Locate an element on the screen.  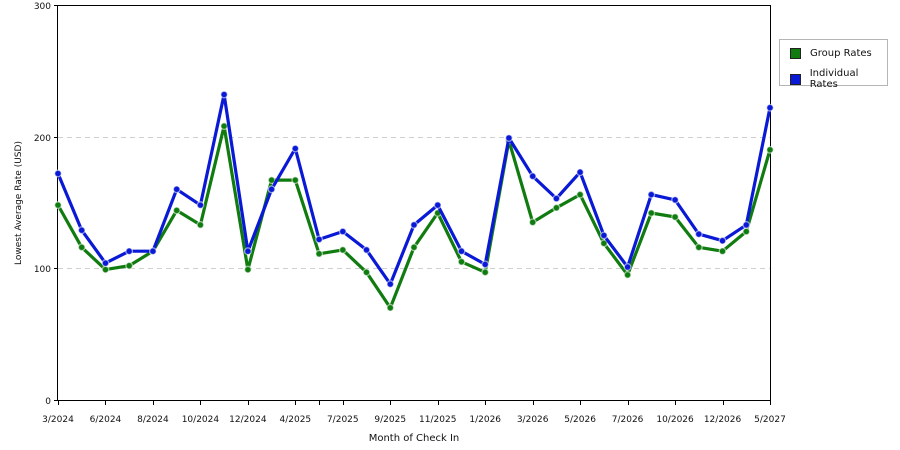
legend-swatch-group-rates is located at coordinates (795, 53).